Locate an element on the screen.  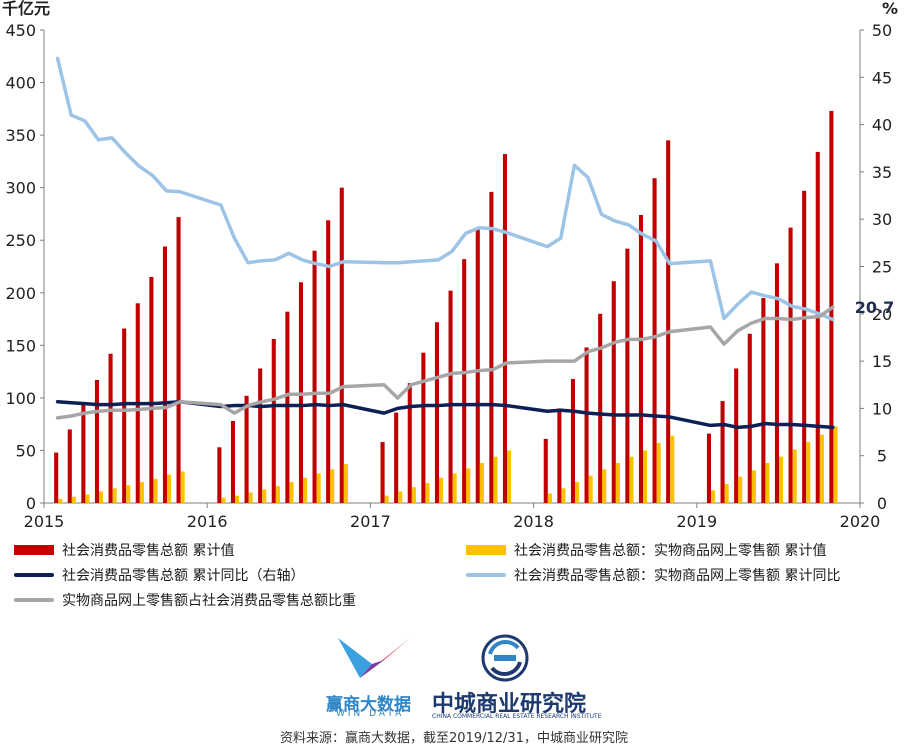
wind-data-logo-text: 赢商大数据 is located at coordinates (368, 705).